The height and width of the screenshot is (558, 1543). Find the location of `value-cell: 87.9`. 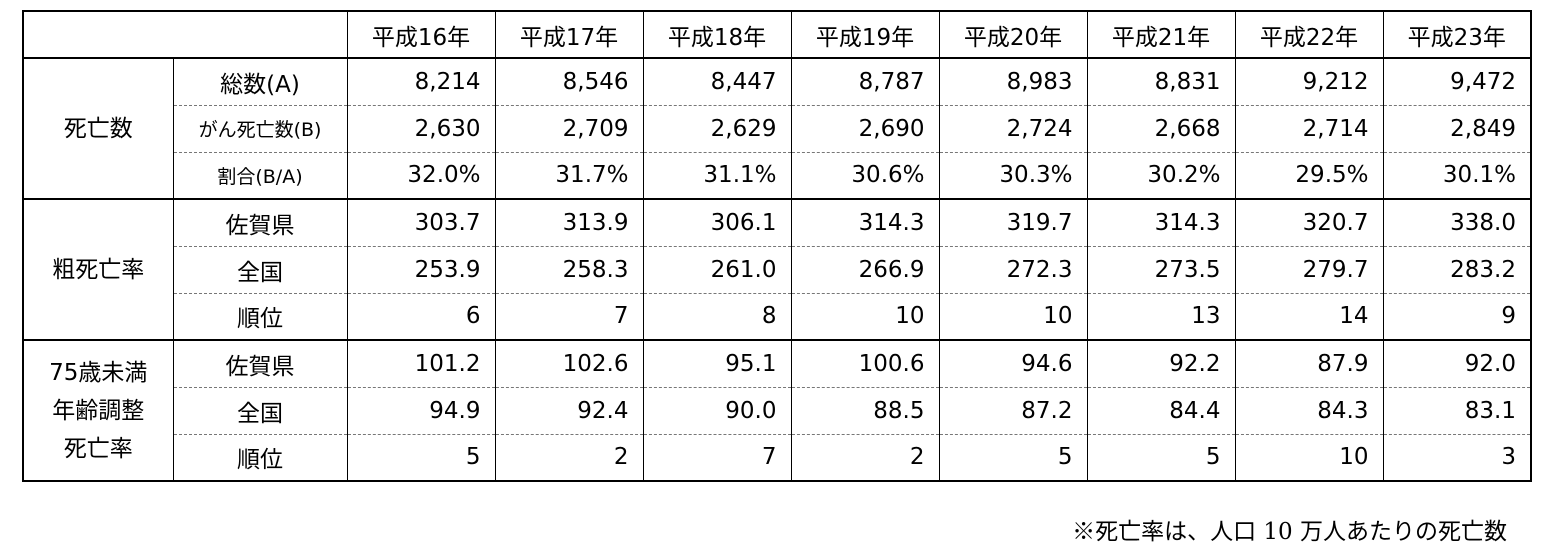

value-cell: 87.9 is located at coordinates (1308, 363).